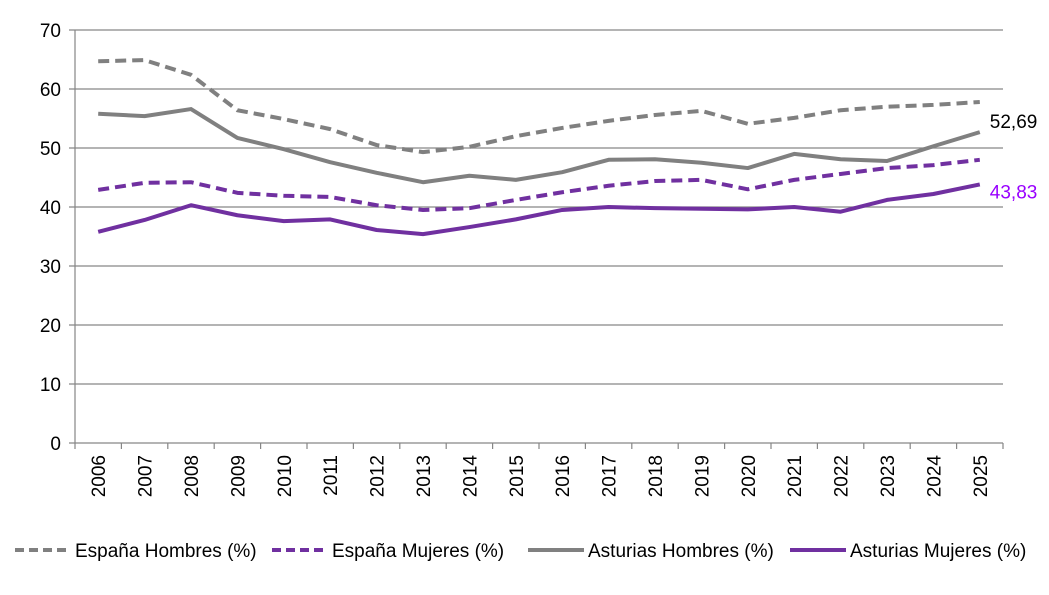 This screenshot has width=1049, height=595. Describe the element at coordinates (424, 476) in the screenshot. I see `x-tick-label: 2013` at that location.